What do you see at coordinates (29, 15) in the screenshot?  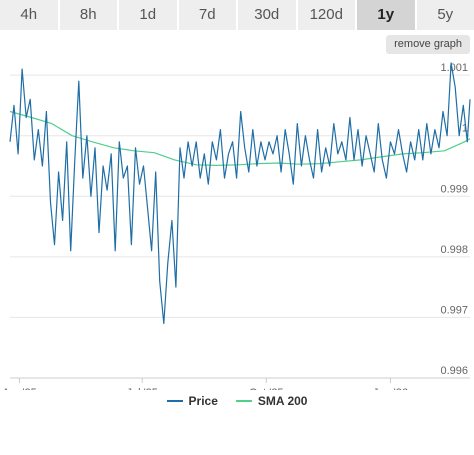 I see `tab-4h: 4h` at bounding box center [29, 15].